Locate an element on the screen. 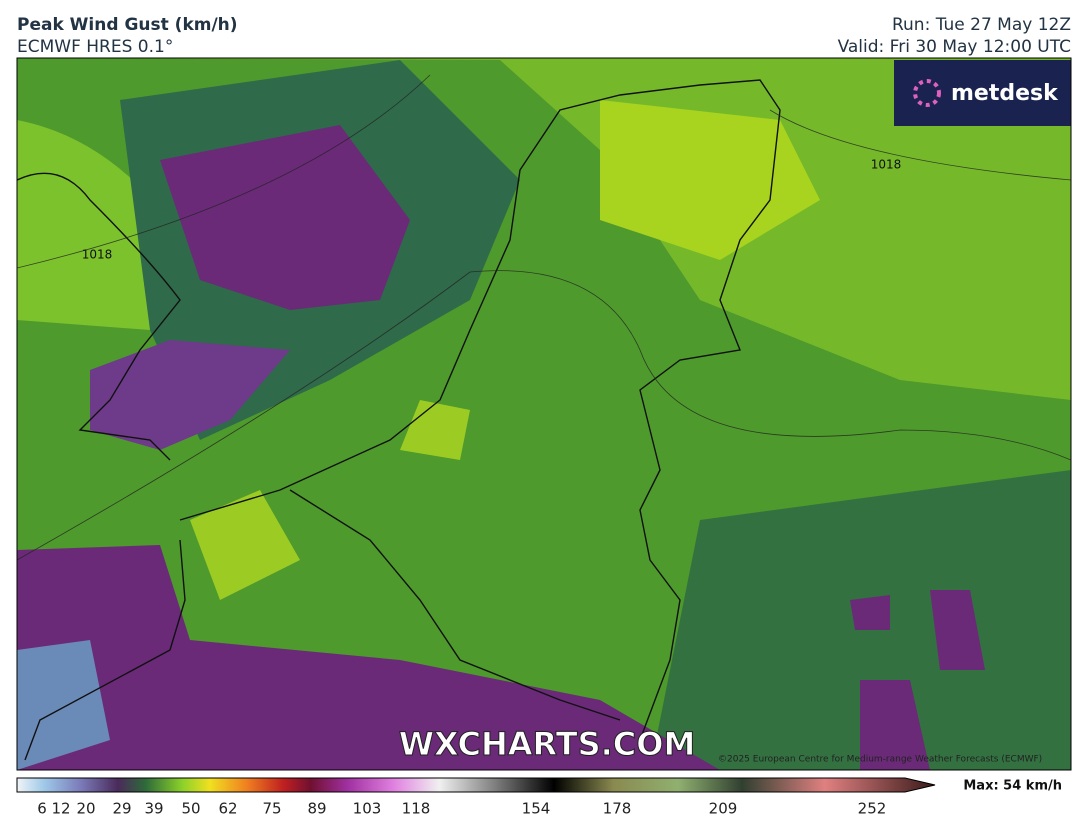 The image size is (1088, 839). colorbar-tick-label: 29 is located at coordinates (121, 809).